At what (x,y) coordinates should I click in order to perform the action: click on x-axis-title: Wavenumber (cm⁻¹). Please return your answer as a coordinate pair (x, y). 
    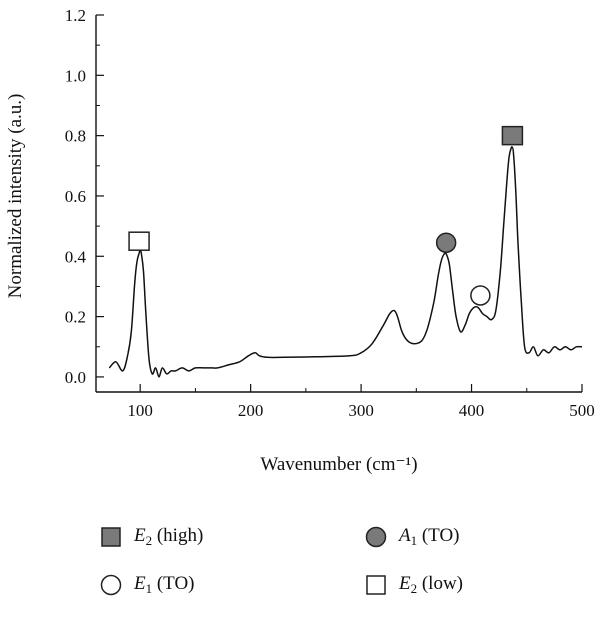
    Looking at the image, I should click on (338, 464).